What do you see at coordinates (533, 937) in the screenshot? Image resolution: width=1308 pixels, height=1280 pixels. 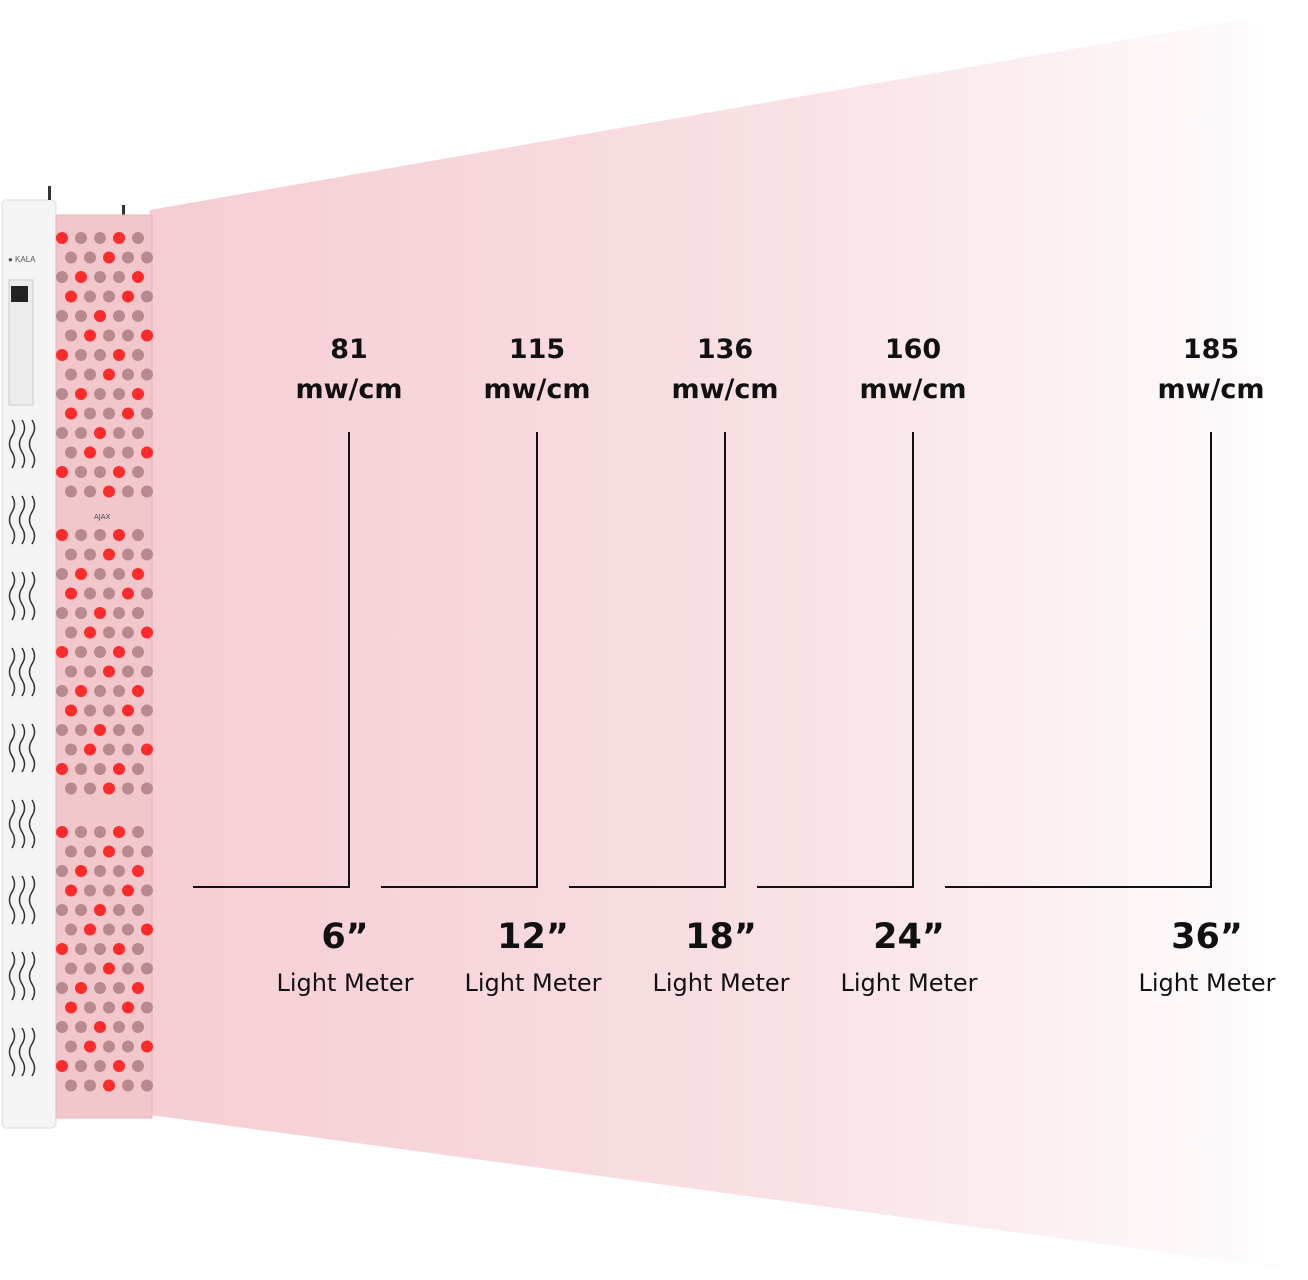 I see `distance-label: 12”` at bounding box center [533, 937].